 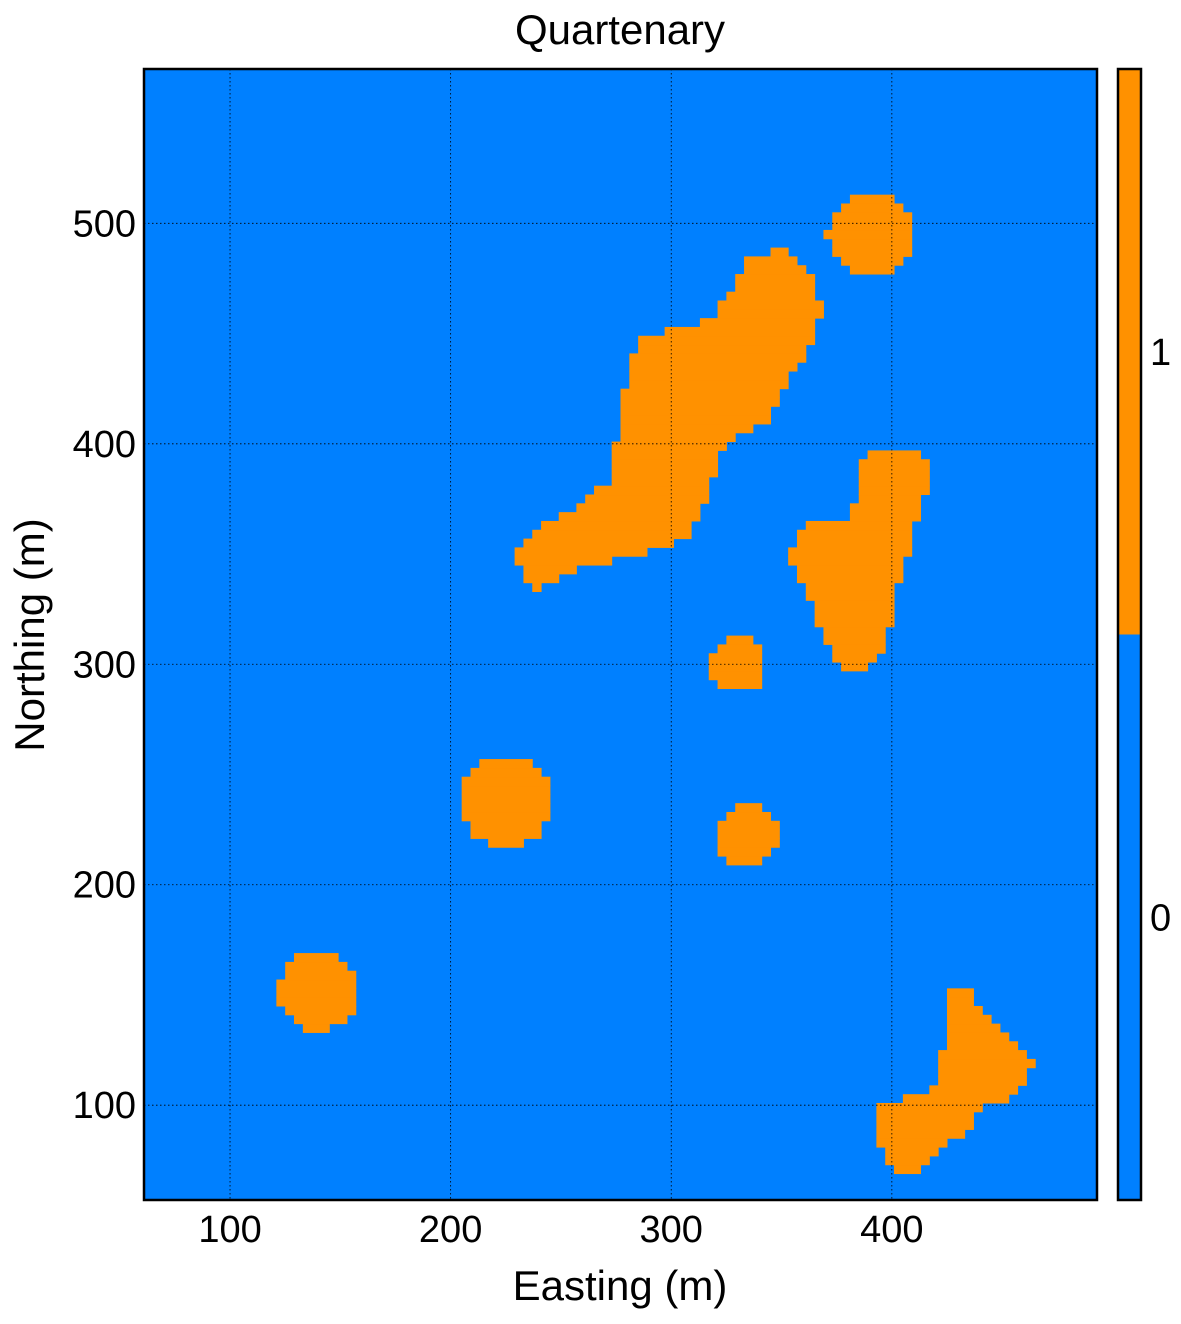 What do you see at coordinates (104, 1106) in the screenshot?
I see `y-tick-label: 100` at bounding box center [104, 1106].